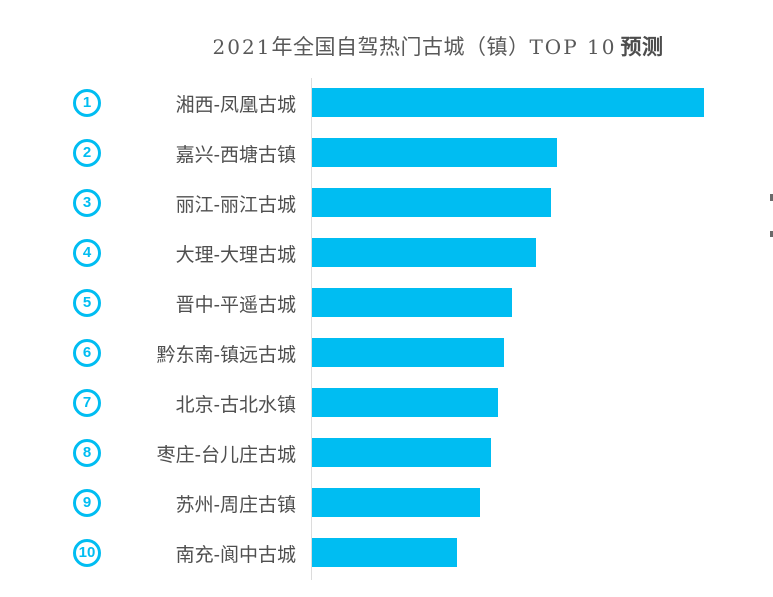  Describe the element at coordinates (573, 47) in the screenshot. I see `chart-title-top10: TOP 10` at that location.